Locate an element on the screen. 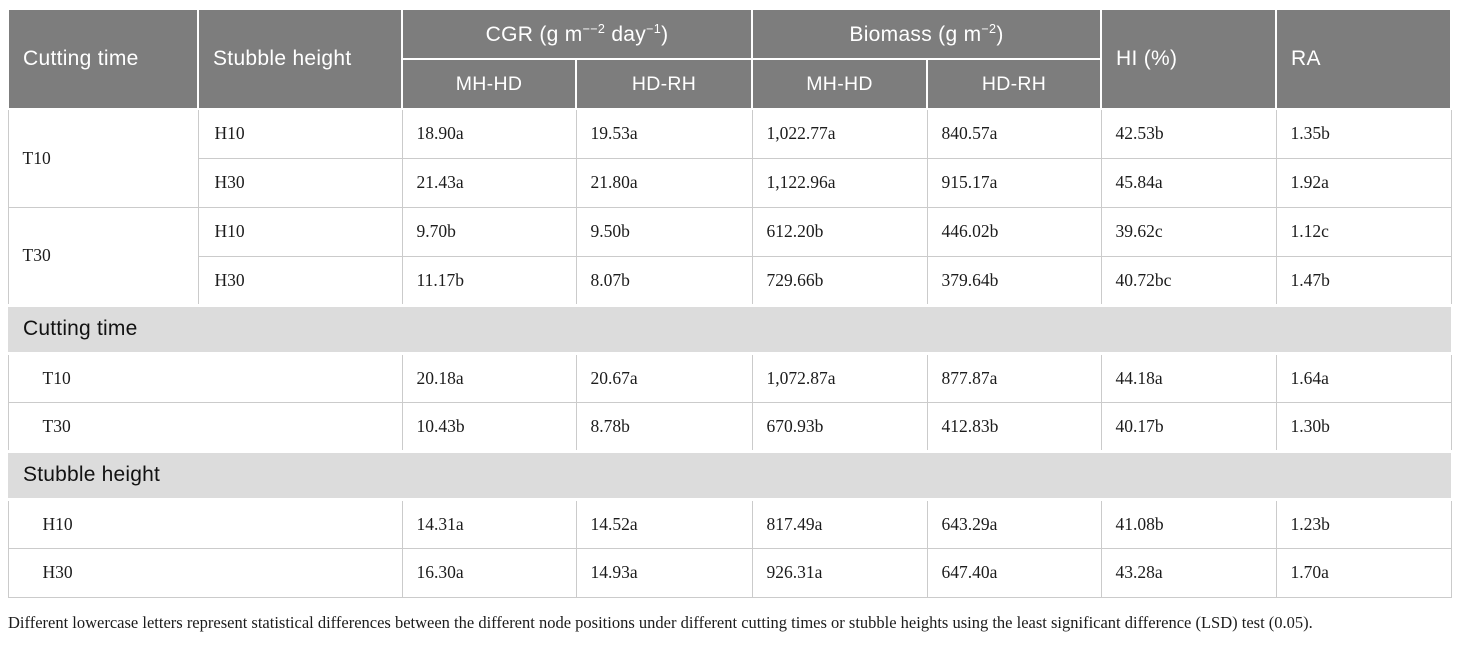 The height and width of the screenshot is (658, 1460). cell-value: 1.23b is located at coordinates (1363, 523).